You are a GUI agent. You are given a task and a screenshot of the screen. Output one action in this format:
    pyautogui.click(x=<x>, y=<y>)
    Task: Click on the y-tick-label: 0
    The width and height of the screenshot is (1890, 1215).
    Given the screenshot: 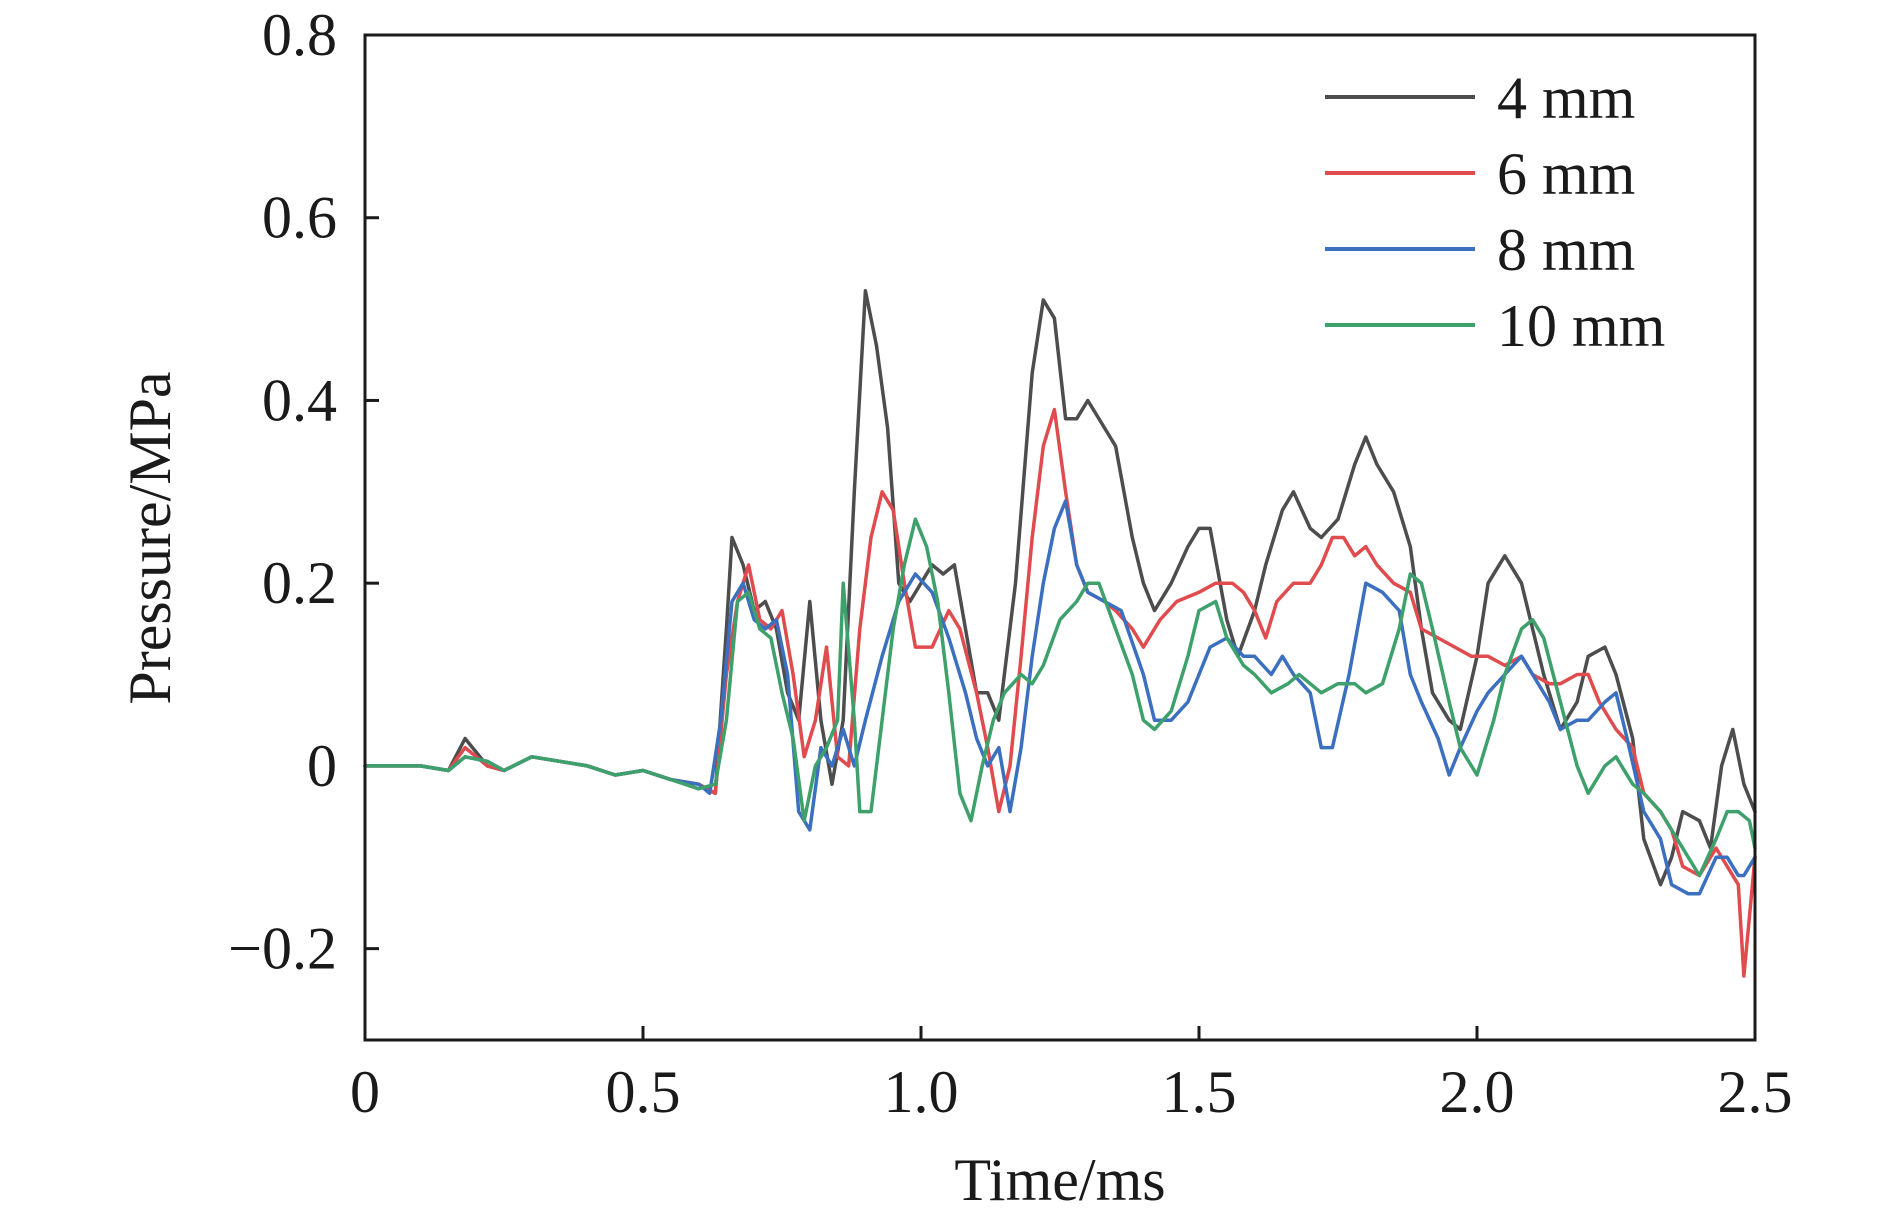 What is the action you would take?
    pyautogui.click(x=322, y=766)
    